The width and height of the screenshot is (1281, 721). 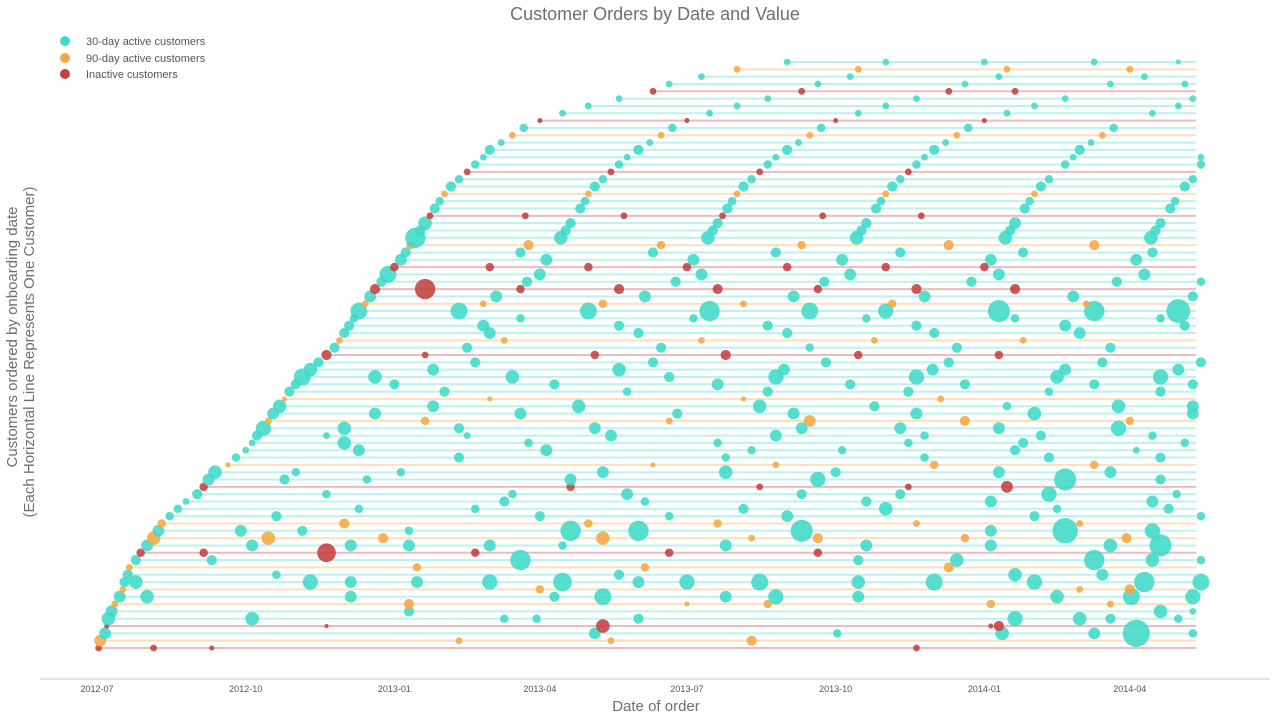 I want to click on legend-marker-inactive, so click(x=65, y=74).